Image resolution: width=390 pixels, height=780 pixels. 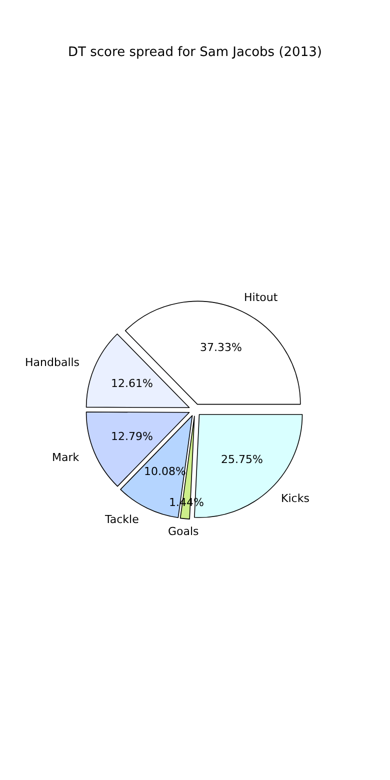 I want to click on slice-label: Mark, so click(x=66, y=457).